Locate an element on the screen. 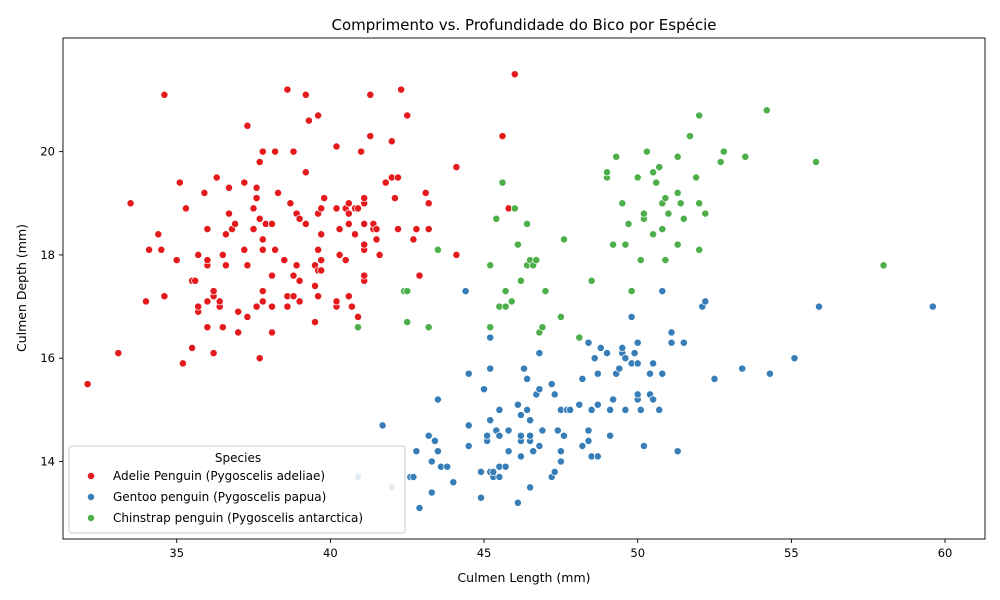 This screenshot has height=600, width=1000. y-axis: 14 16 18 20 is located at coordinates (51, 307).